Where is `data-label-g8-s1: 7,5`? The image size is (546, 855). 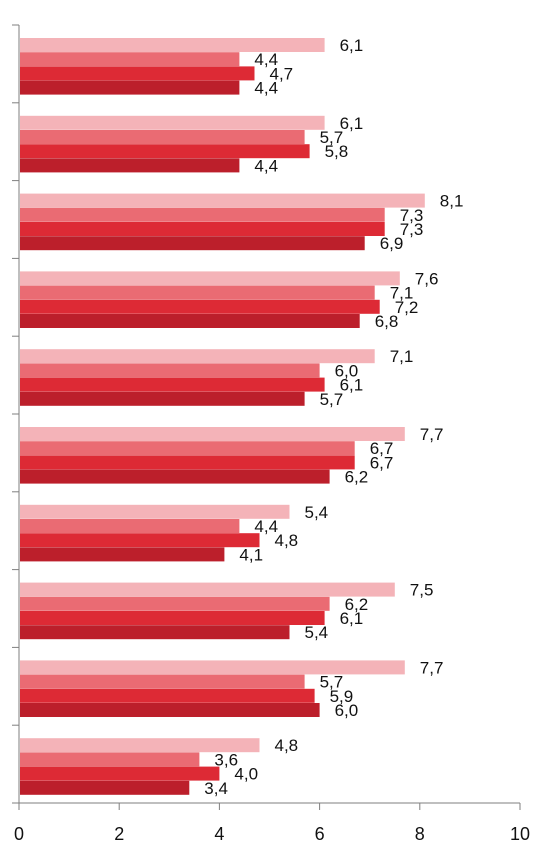
data-label-g8-s1: 7,5 is located at coordinates (422, 590).